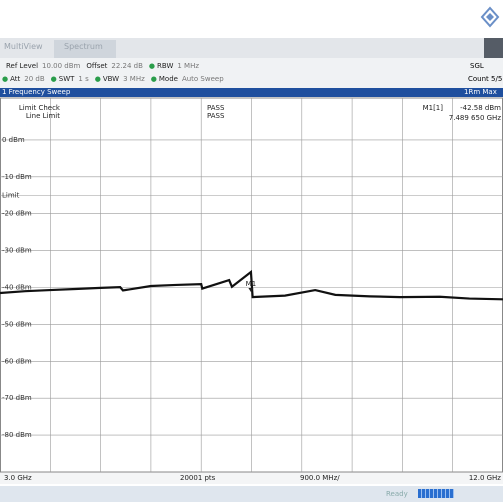  What do you see at coordinates (17, 251) in the screenshot?
I see `y-tick-label: -30 dBm` at bounding box center [17, 251].